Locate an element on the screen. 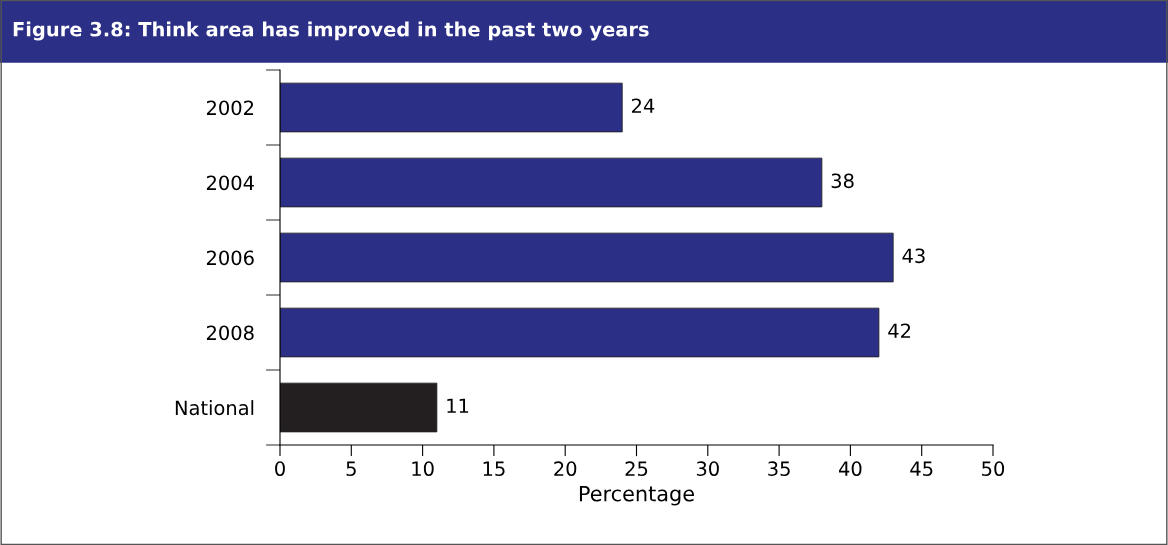  chart-title: Figure 3.8: Think area has improved in the past two years is located at coordinates (331, 31).